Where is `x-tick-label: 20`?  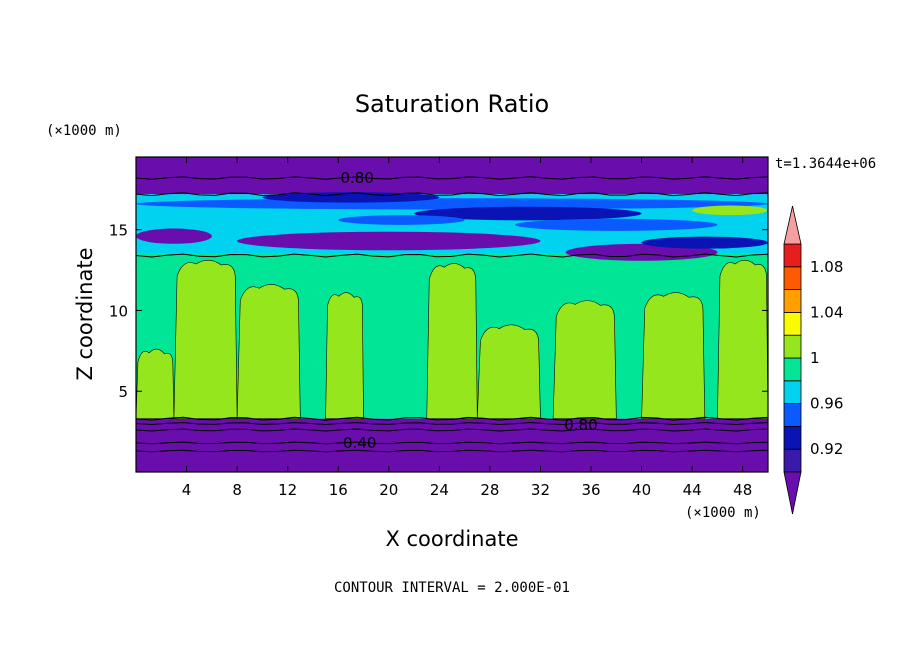
x-tick-label: 20 is located at coordinates (388, 490).